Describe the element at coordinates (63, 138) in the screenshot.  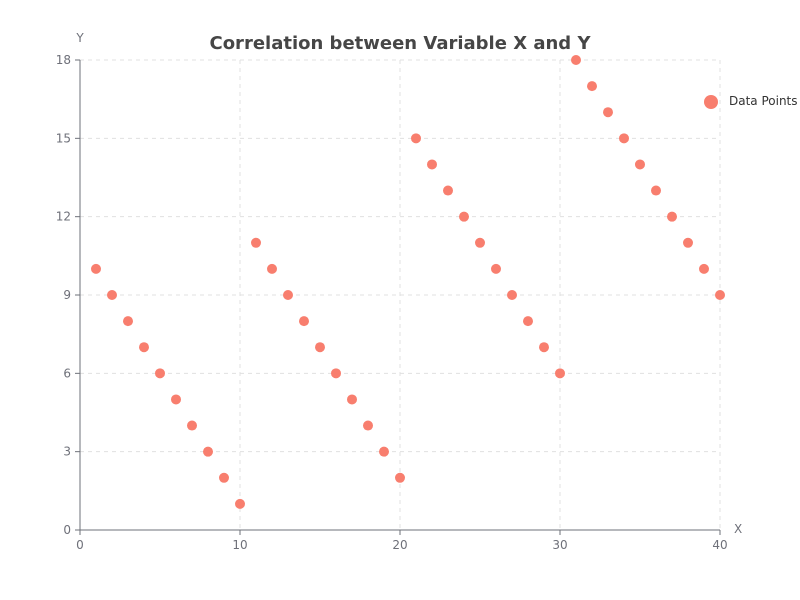
I see `y-tick-label: 15` at that location.